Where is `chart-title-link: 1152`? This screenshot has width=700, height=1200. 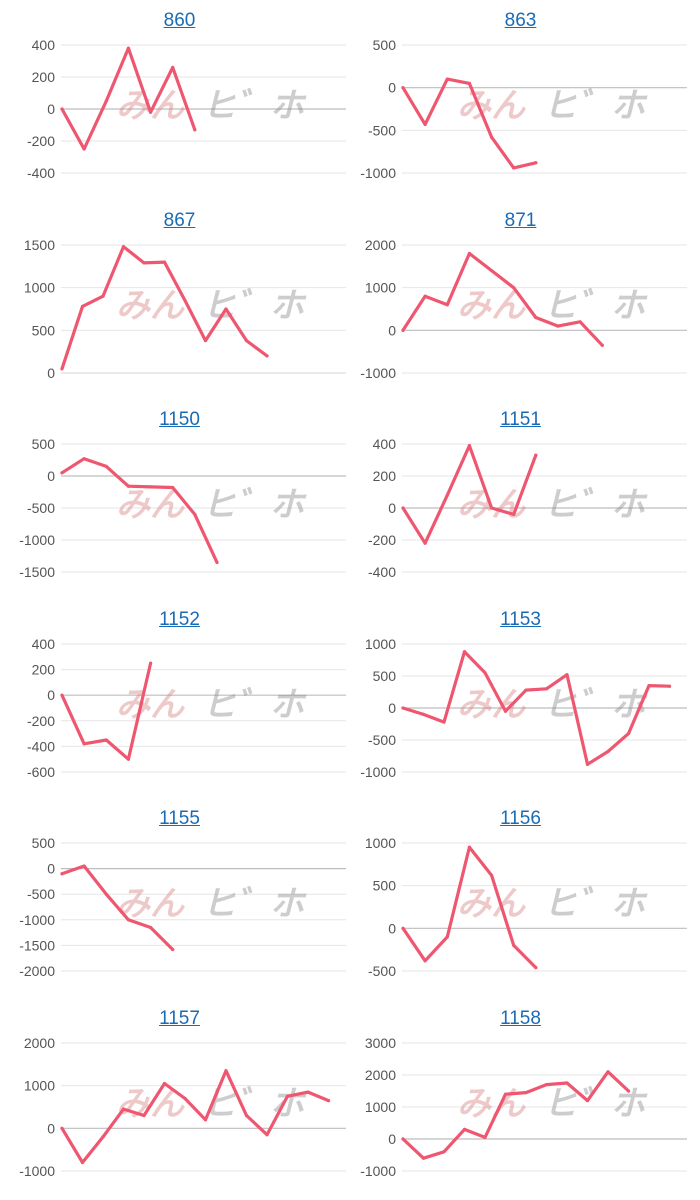
chart-title-link: 1152 is located at coordinates (179, 619).